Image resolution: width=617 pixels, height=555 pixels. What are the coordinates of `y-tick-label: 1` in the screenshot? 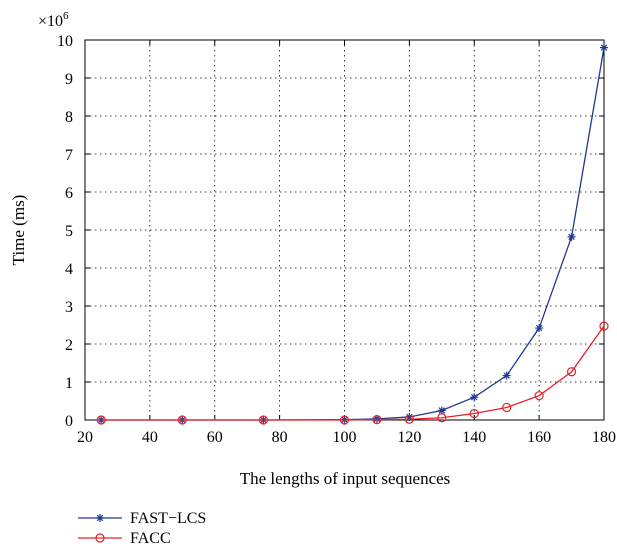 It's located at (69, 383).